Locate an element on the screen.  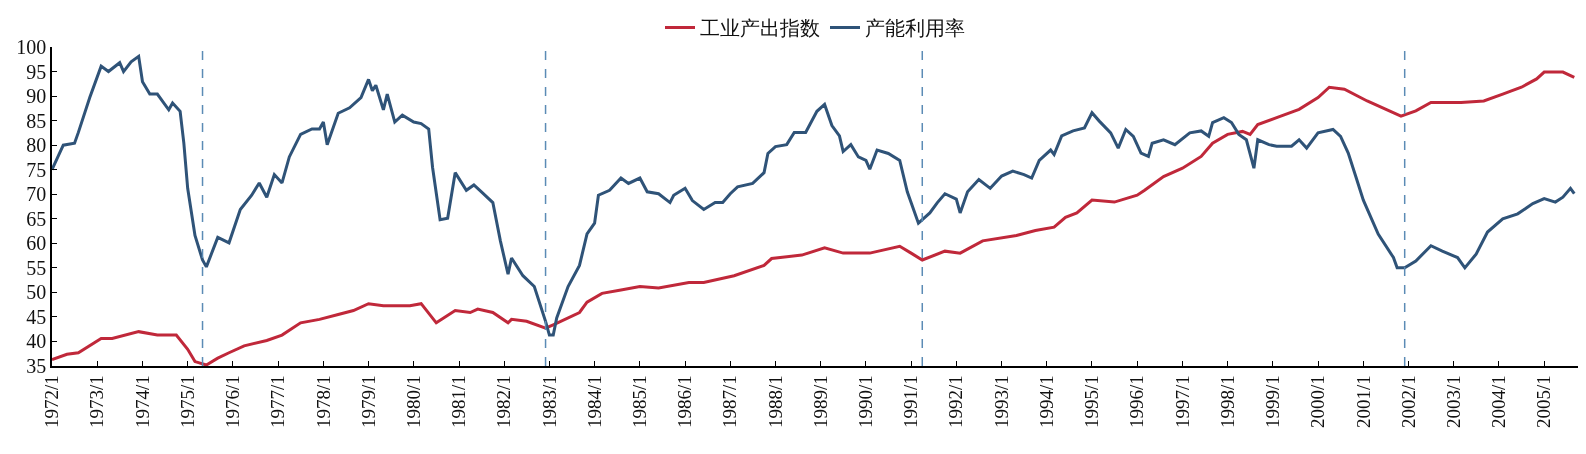
y-tick-label: 55 is located at coordinates (36, 267).